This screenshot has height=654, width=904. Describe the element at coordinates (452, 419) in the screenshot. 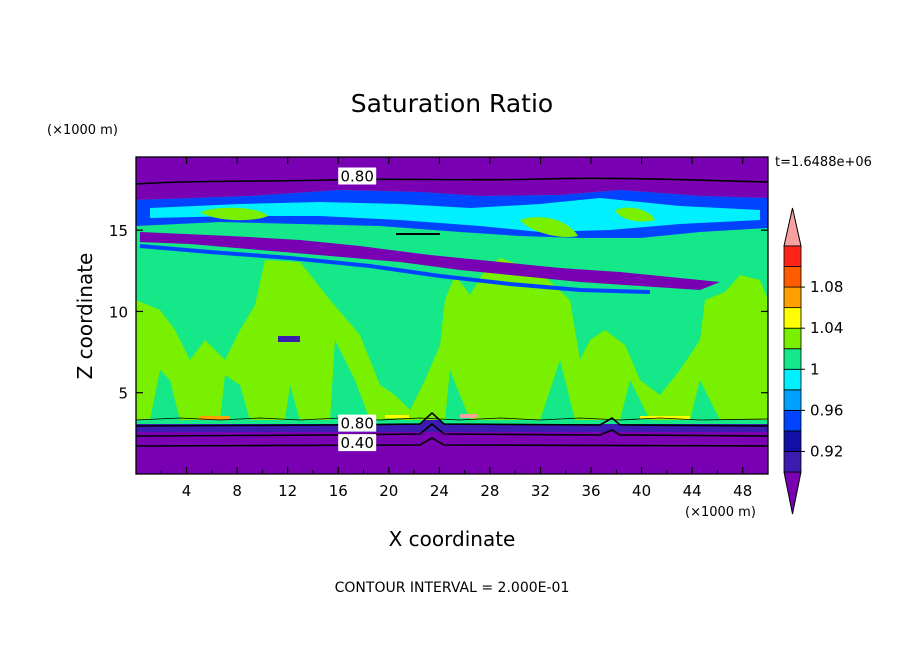

I see `contour-line-detail` at that location.